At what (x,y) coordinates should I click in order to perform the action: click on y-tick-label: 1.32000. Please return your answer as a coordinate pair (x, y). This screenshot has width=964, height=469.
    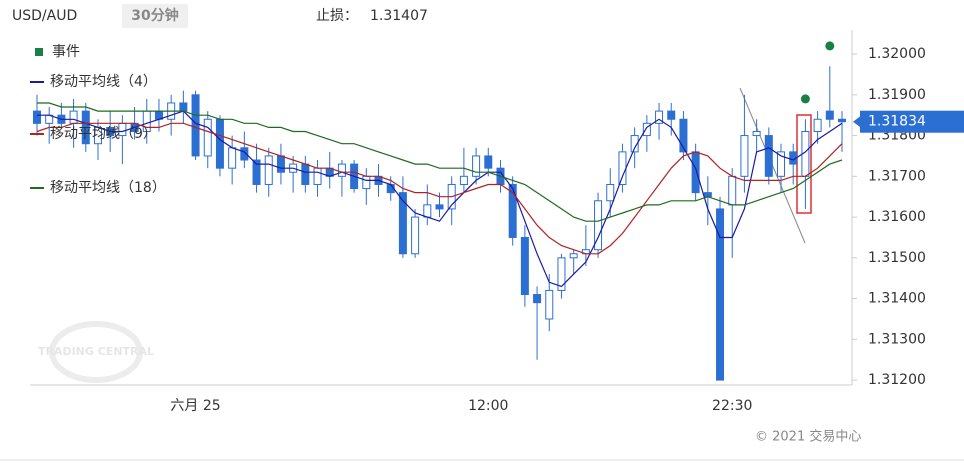
    Looking at the image, I should click on (897, 54).